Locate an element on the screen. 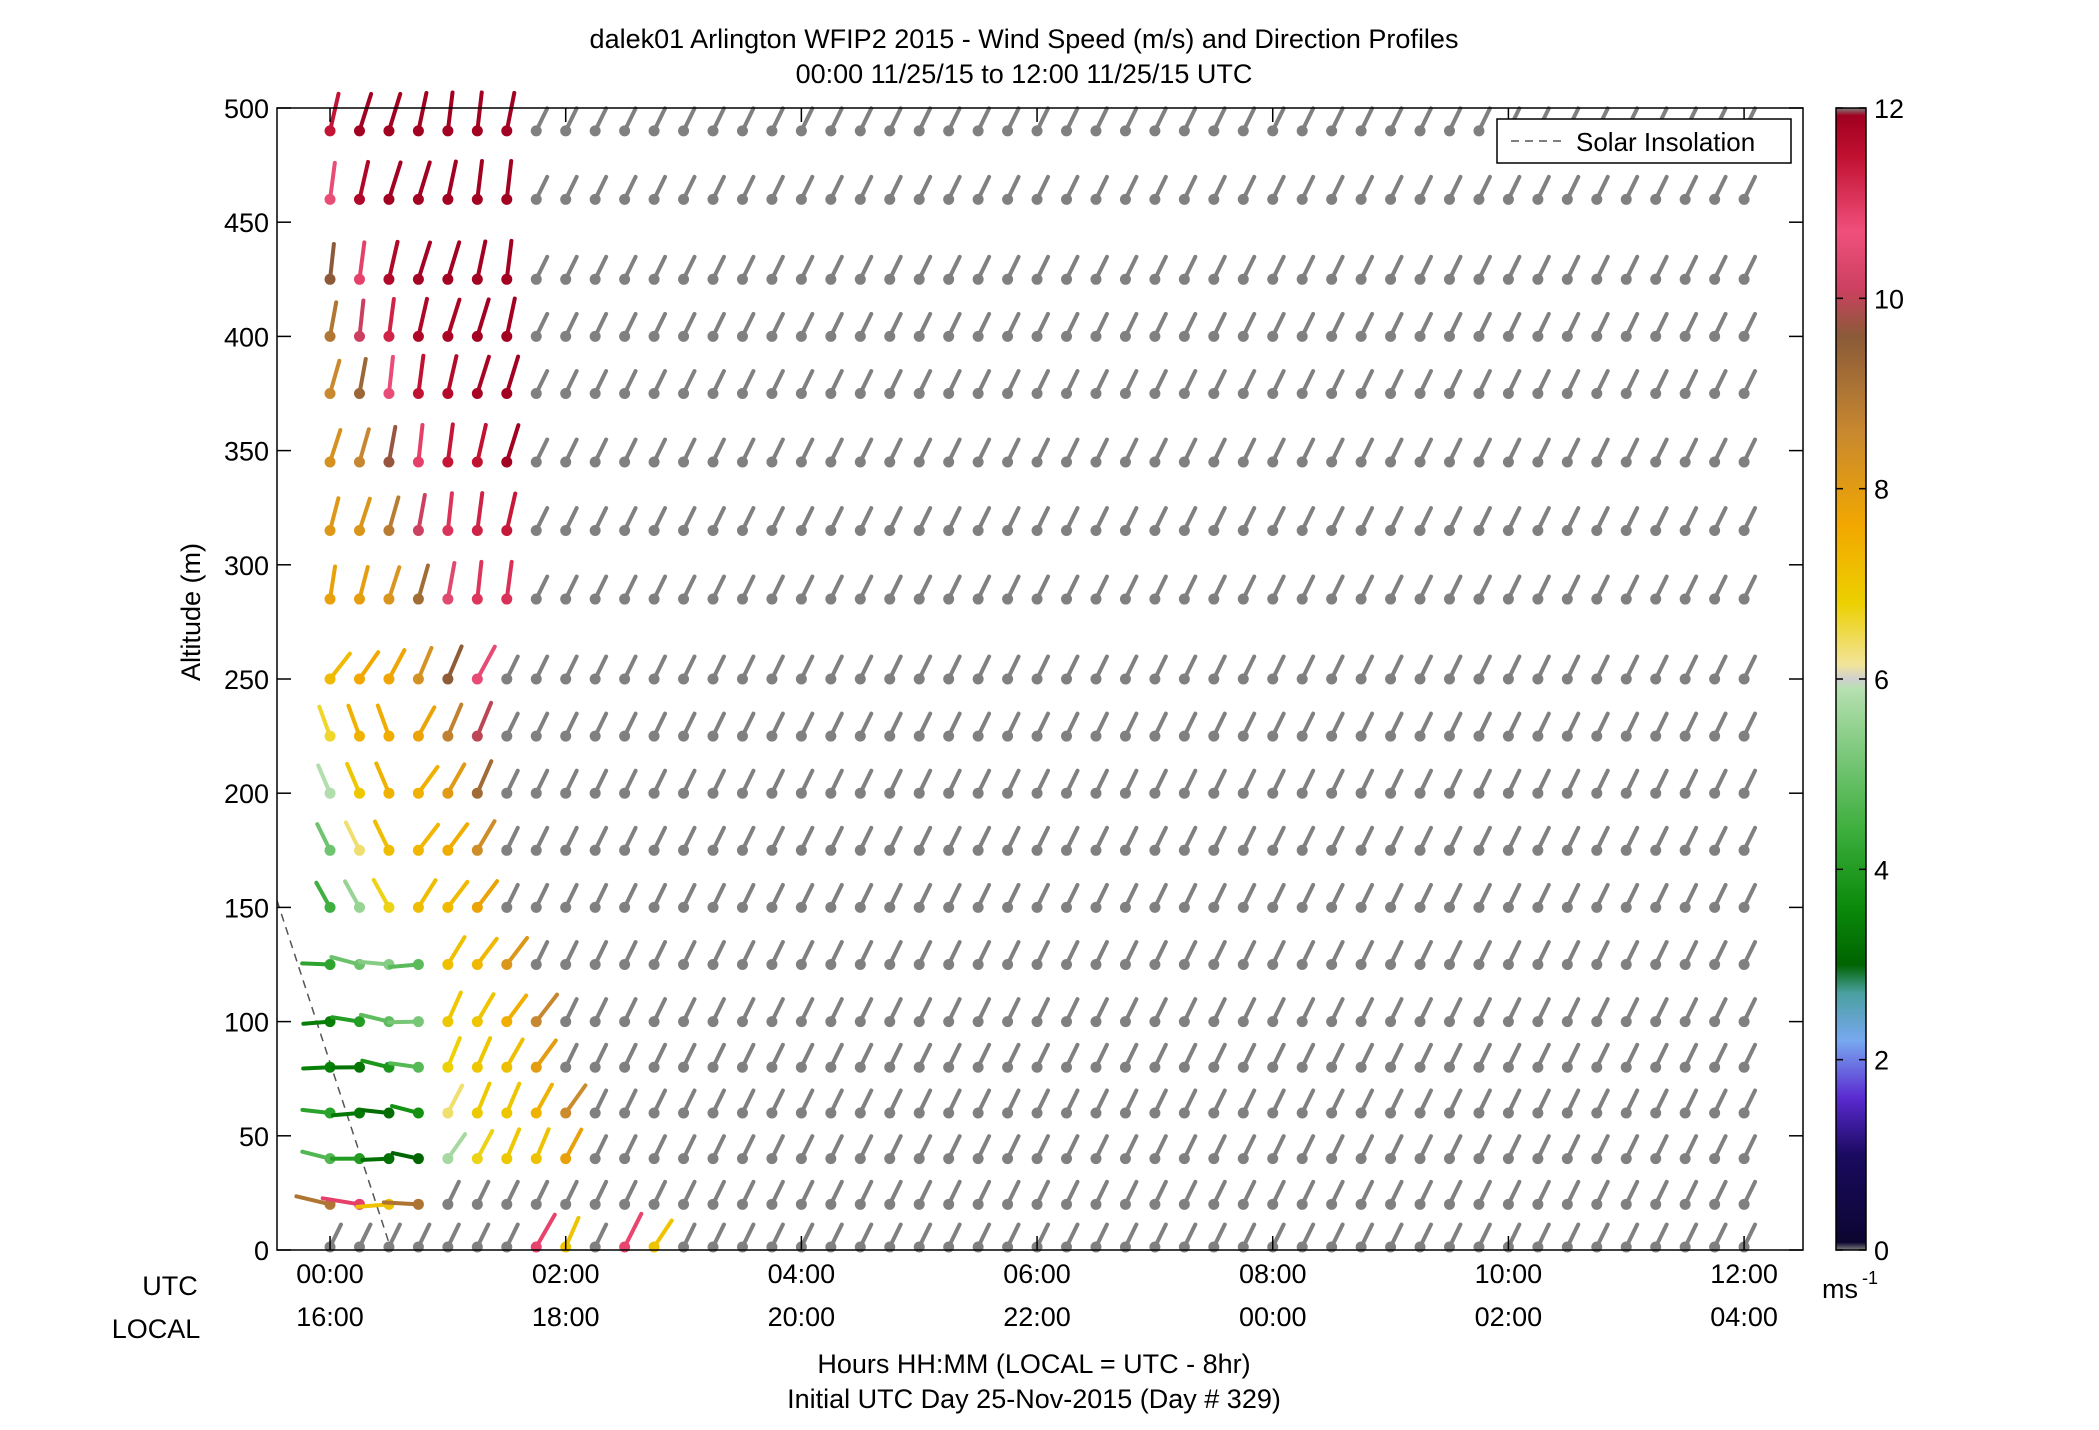 The width and height of the screenshot is (2099, 1430). colorbar-unit-label: ms is located at coordinates (1840, 1289).